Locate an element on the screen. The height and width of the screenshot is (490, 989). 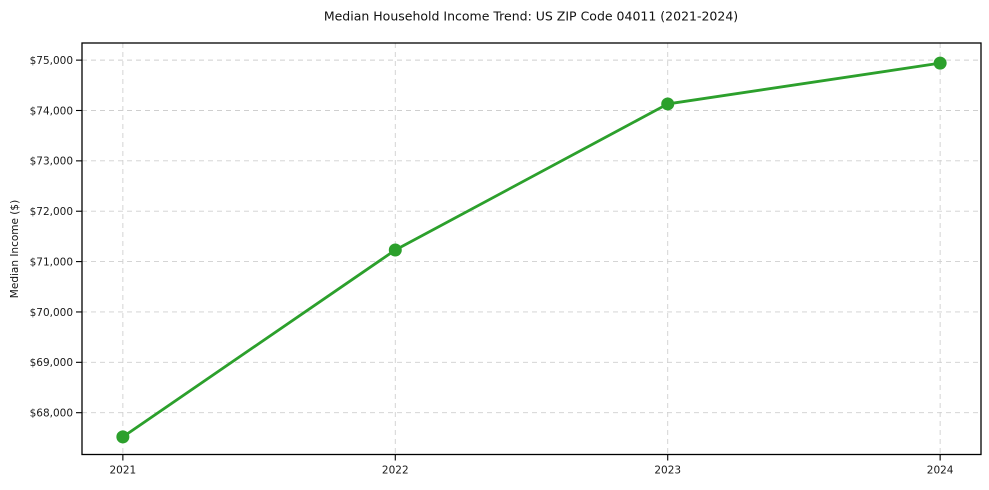
y-tick-label: $73,000 is located at coordinates (51, 162).